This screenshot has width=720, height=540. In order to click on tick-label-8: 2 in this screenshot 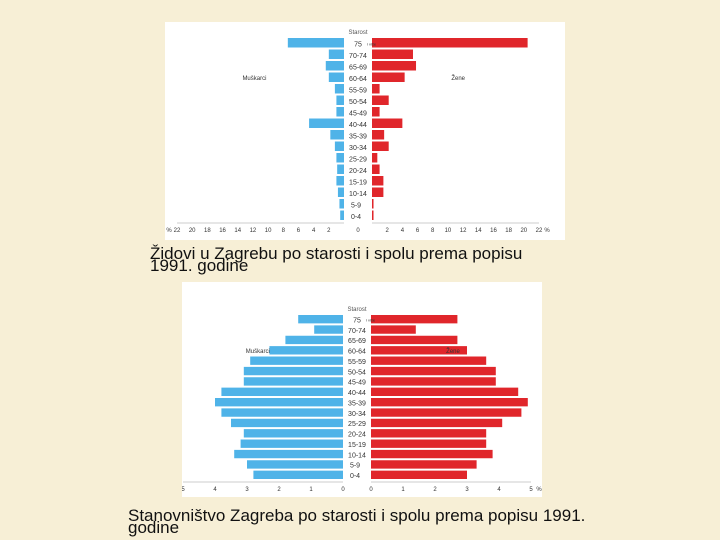, I will do `click(435, 490)`.